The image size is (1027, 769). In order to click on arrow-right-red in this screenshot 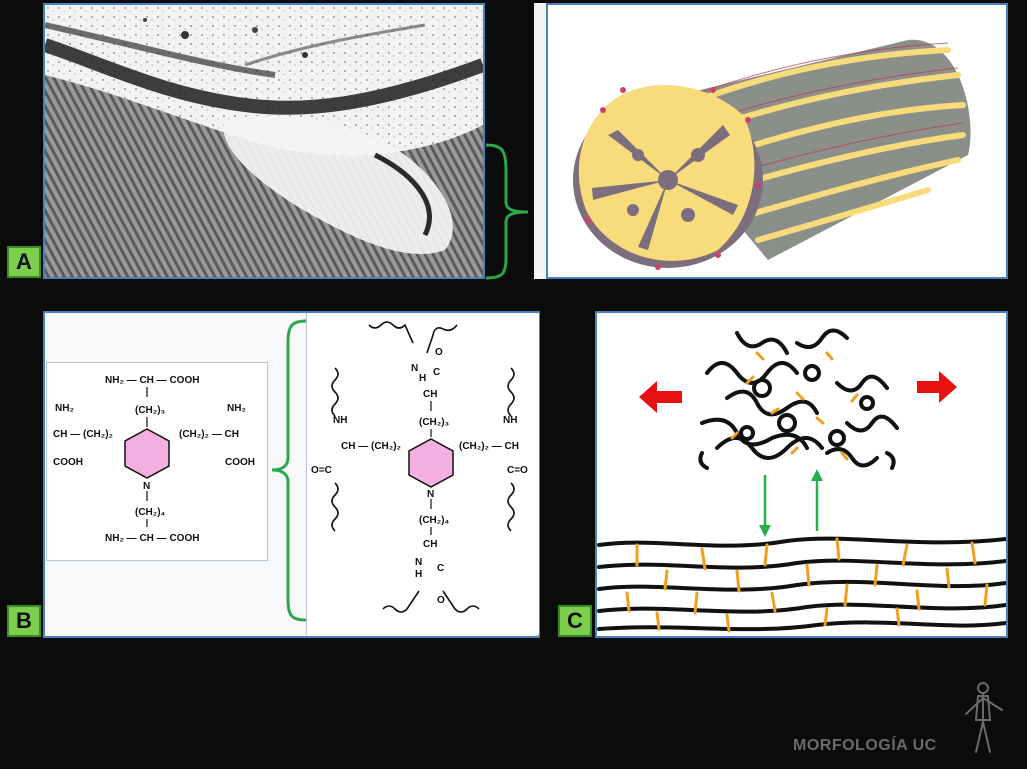, I will do `click(937, 387)`.